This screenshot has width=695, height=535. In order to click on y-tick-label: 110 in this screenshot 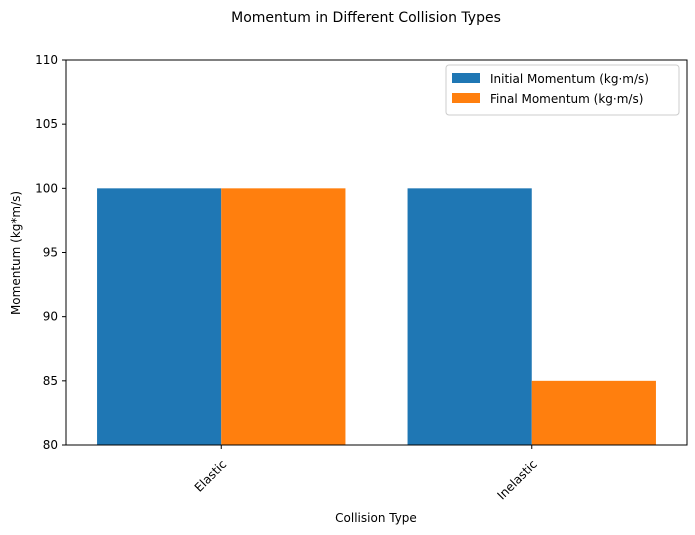, I will do `click(46, 60)`.